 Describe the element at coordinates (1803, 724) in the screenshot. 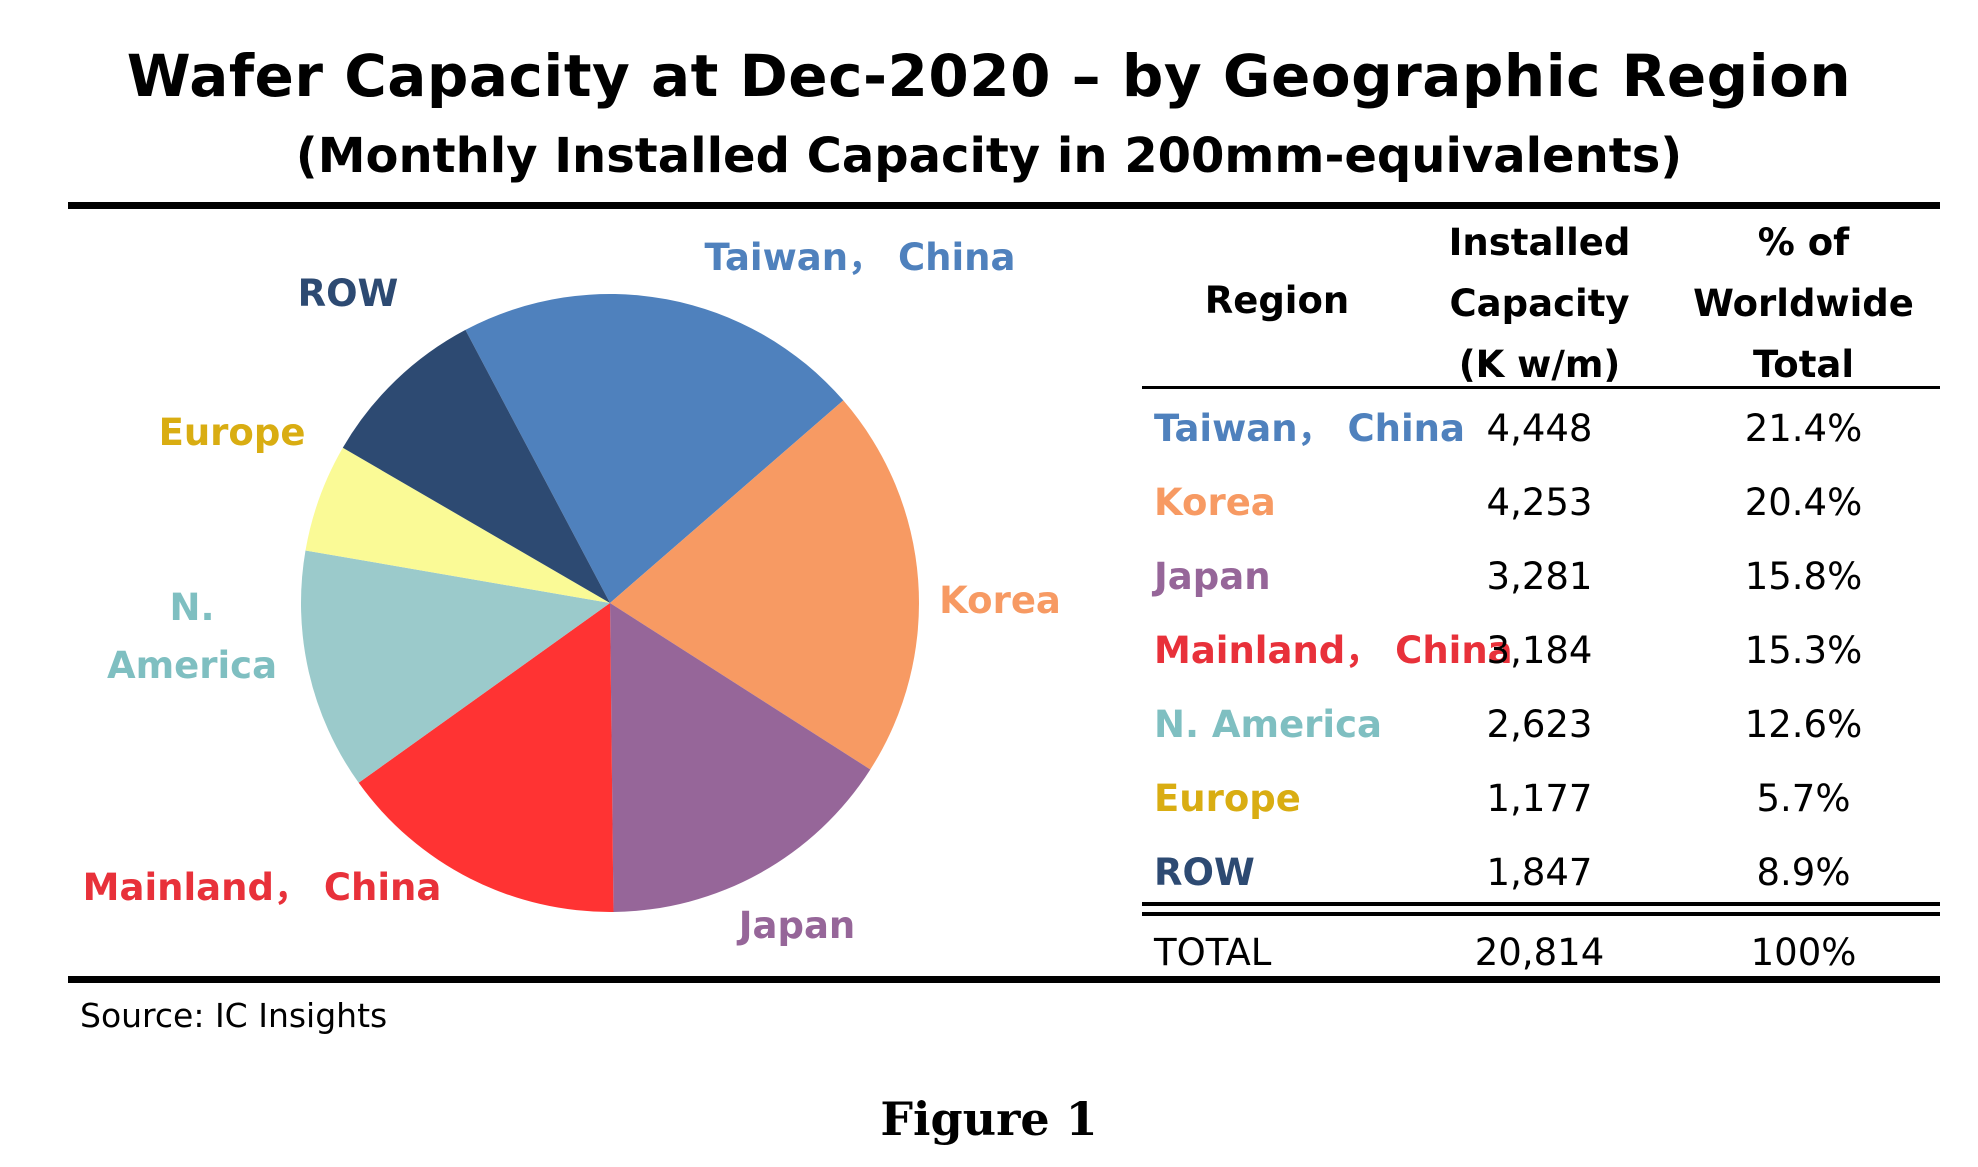

I see `row-percent: 12.6%` at that location.